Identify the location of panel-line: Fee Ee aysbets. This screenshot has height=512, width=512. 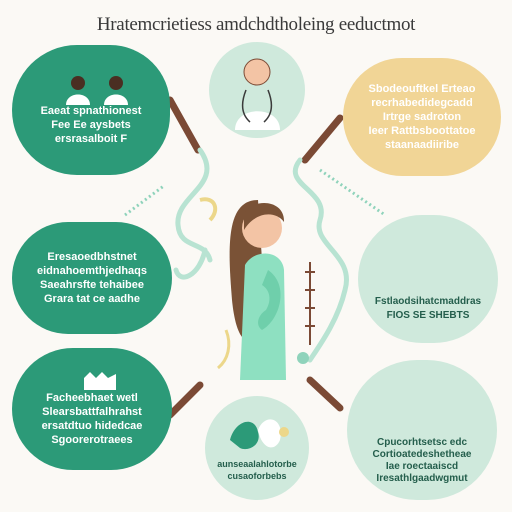
(91, 125).